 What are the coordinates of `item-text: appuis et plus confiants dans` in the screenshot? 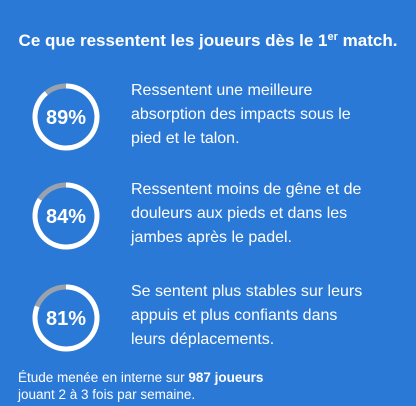 It's located at (234, 315).